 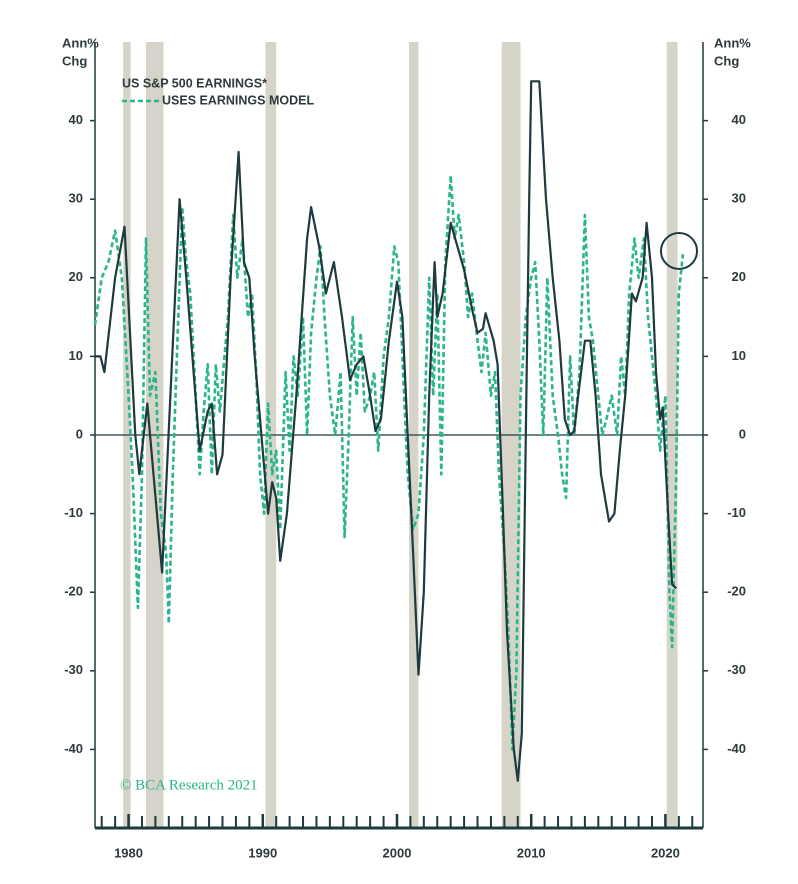 What do you see at coordinates (742, 433) in the screenshot?
I see `y2-tick-label: 0` at bounding box center [742, 433].